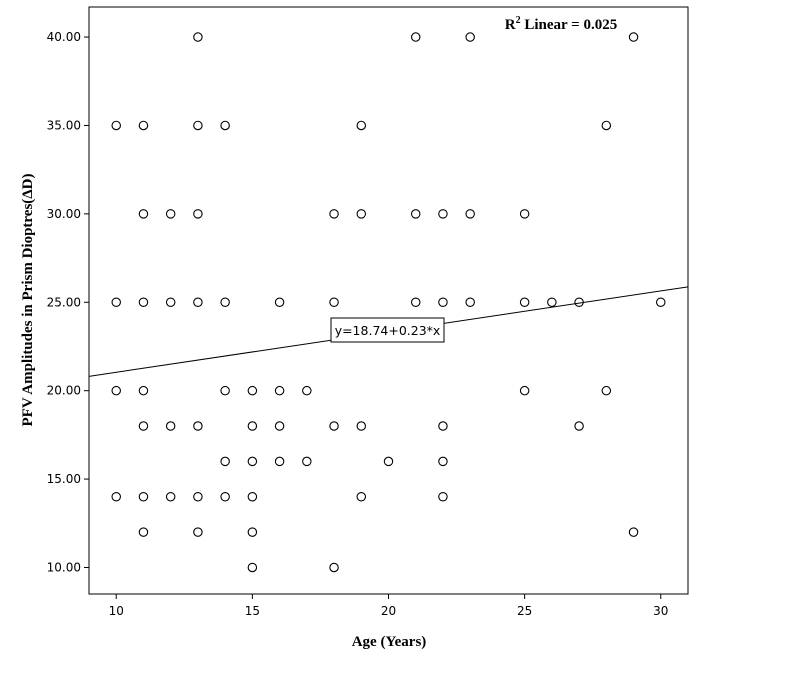 The height and width of the screenshot is (674, 800). I want to click on y-tick-label: 20.00, so click(64, 391).